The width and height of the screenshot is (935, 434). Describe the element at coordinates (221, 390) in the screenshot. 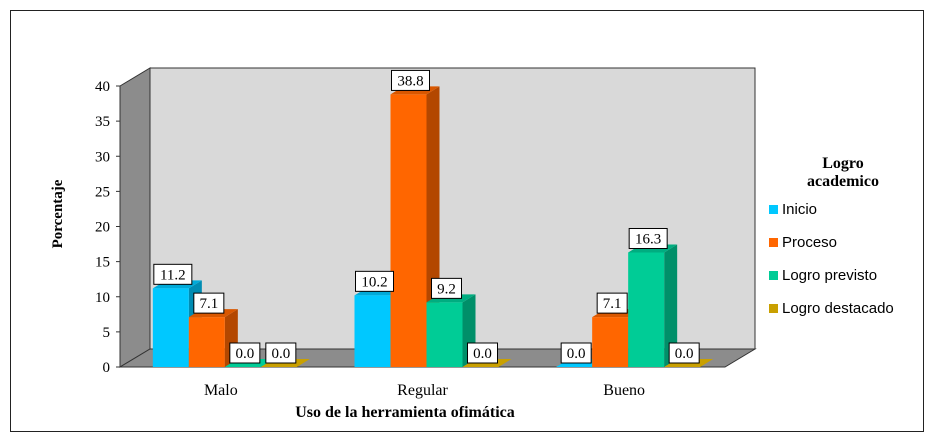

I see `x-tick-label: Malo` at that location.